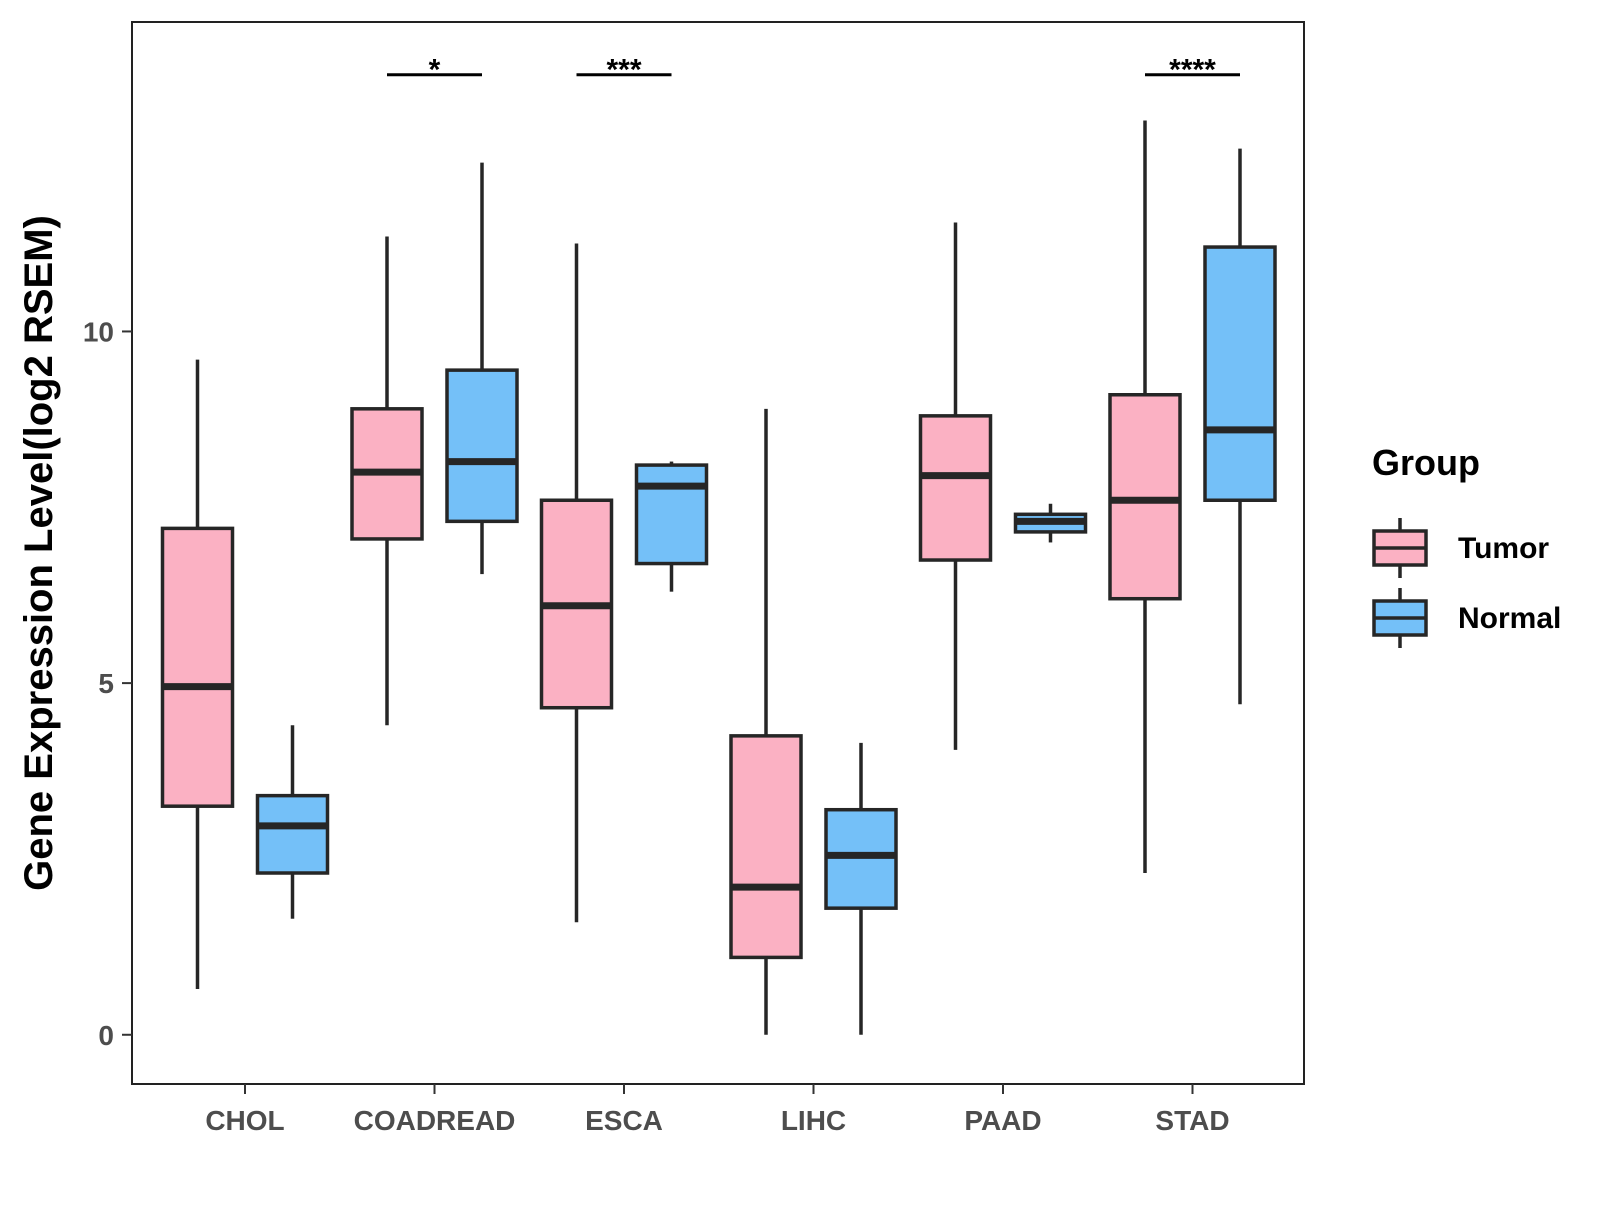 This screenshot has width=1600, height=1205. What do you see at coordinates (106, 683) in the screenshot?
I see `y-tick-label: 5` at bounding box center [106, 683].